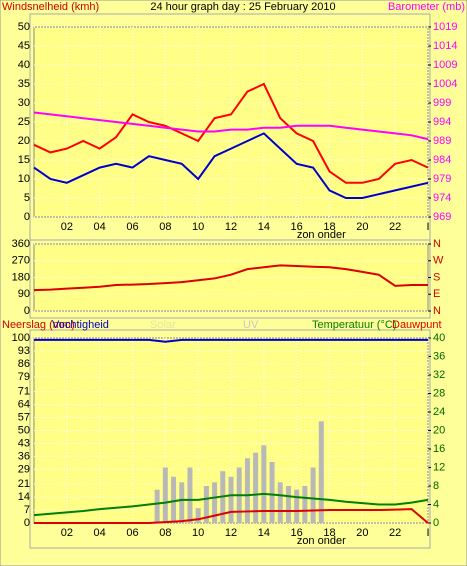  Describe the element at coordinates (251, 325) in the screenshot. I see `annotation: UV` at that location.